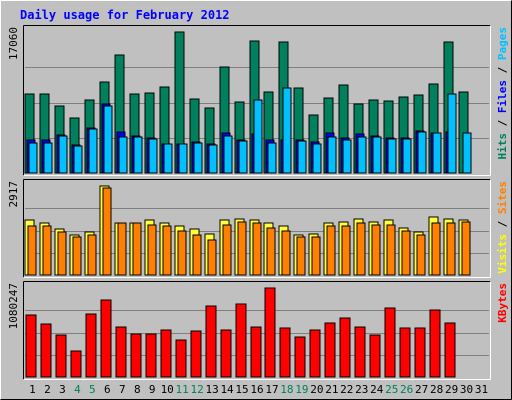 This screenshot has width=512, height=400. I want to click on x-tick-label: 6, so click(107, 389).